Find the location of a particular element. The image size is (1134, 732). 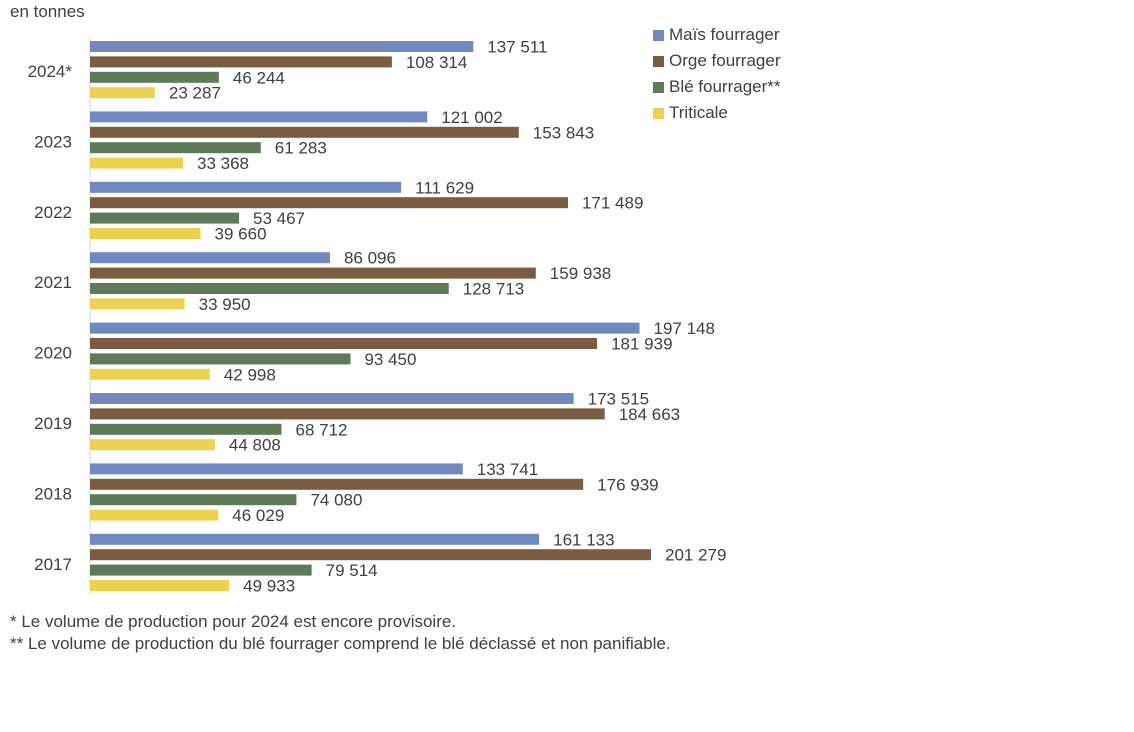

data-label-orge-3: 159 938 is located at coordinates (580, 273).